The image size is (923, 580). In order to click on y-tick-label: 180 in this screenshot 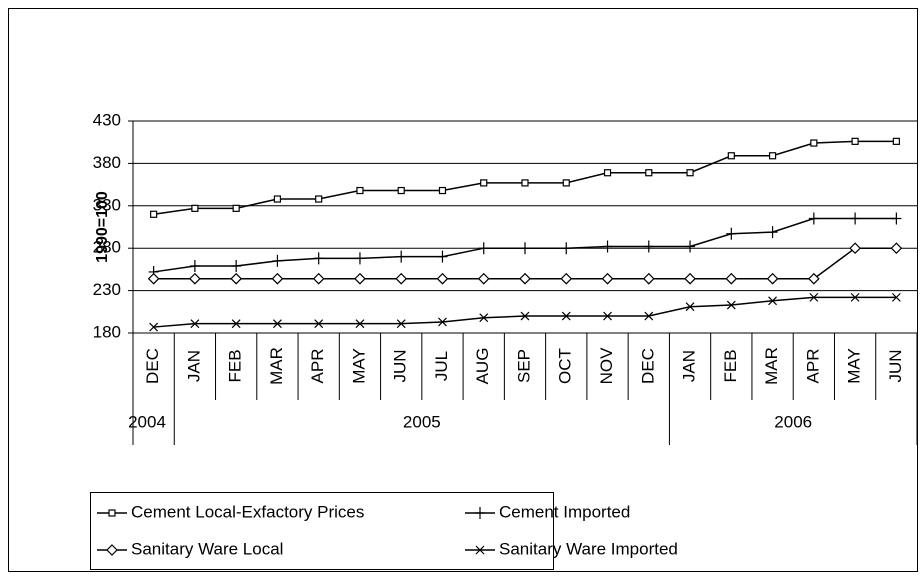, I will do `click(107, 331)`.